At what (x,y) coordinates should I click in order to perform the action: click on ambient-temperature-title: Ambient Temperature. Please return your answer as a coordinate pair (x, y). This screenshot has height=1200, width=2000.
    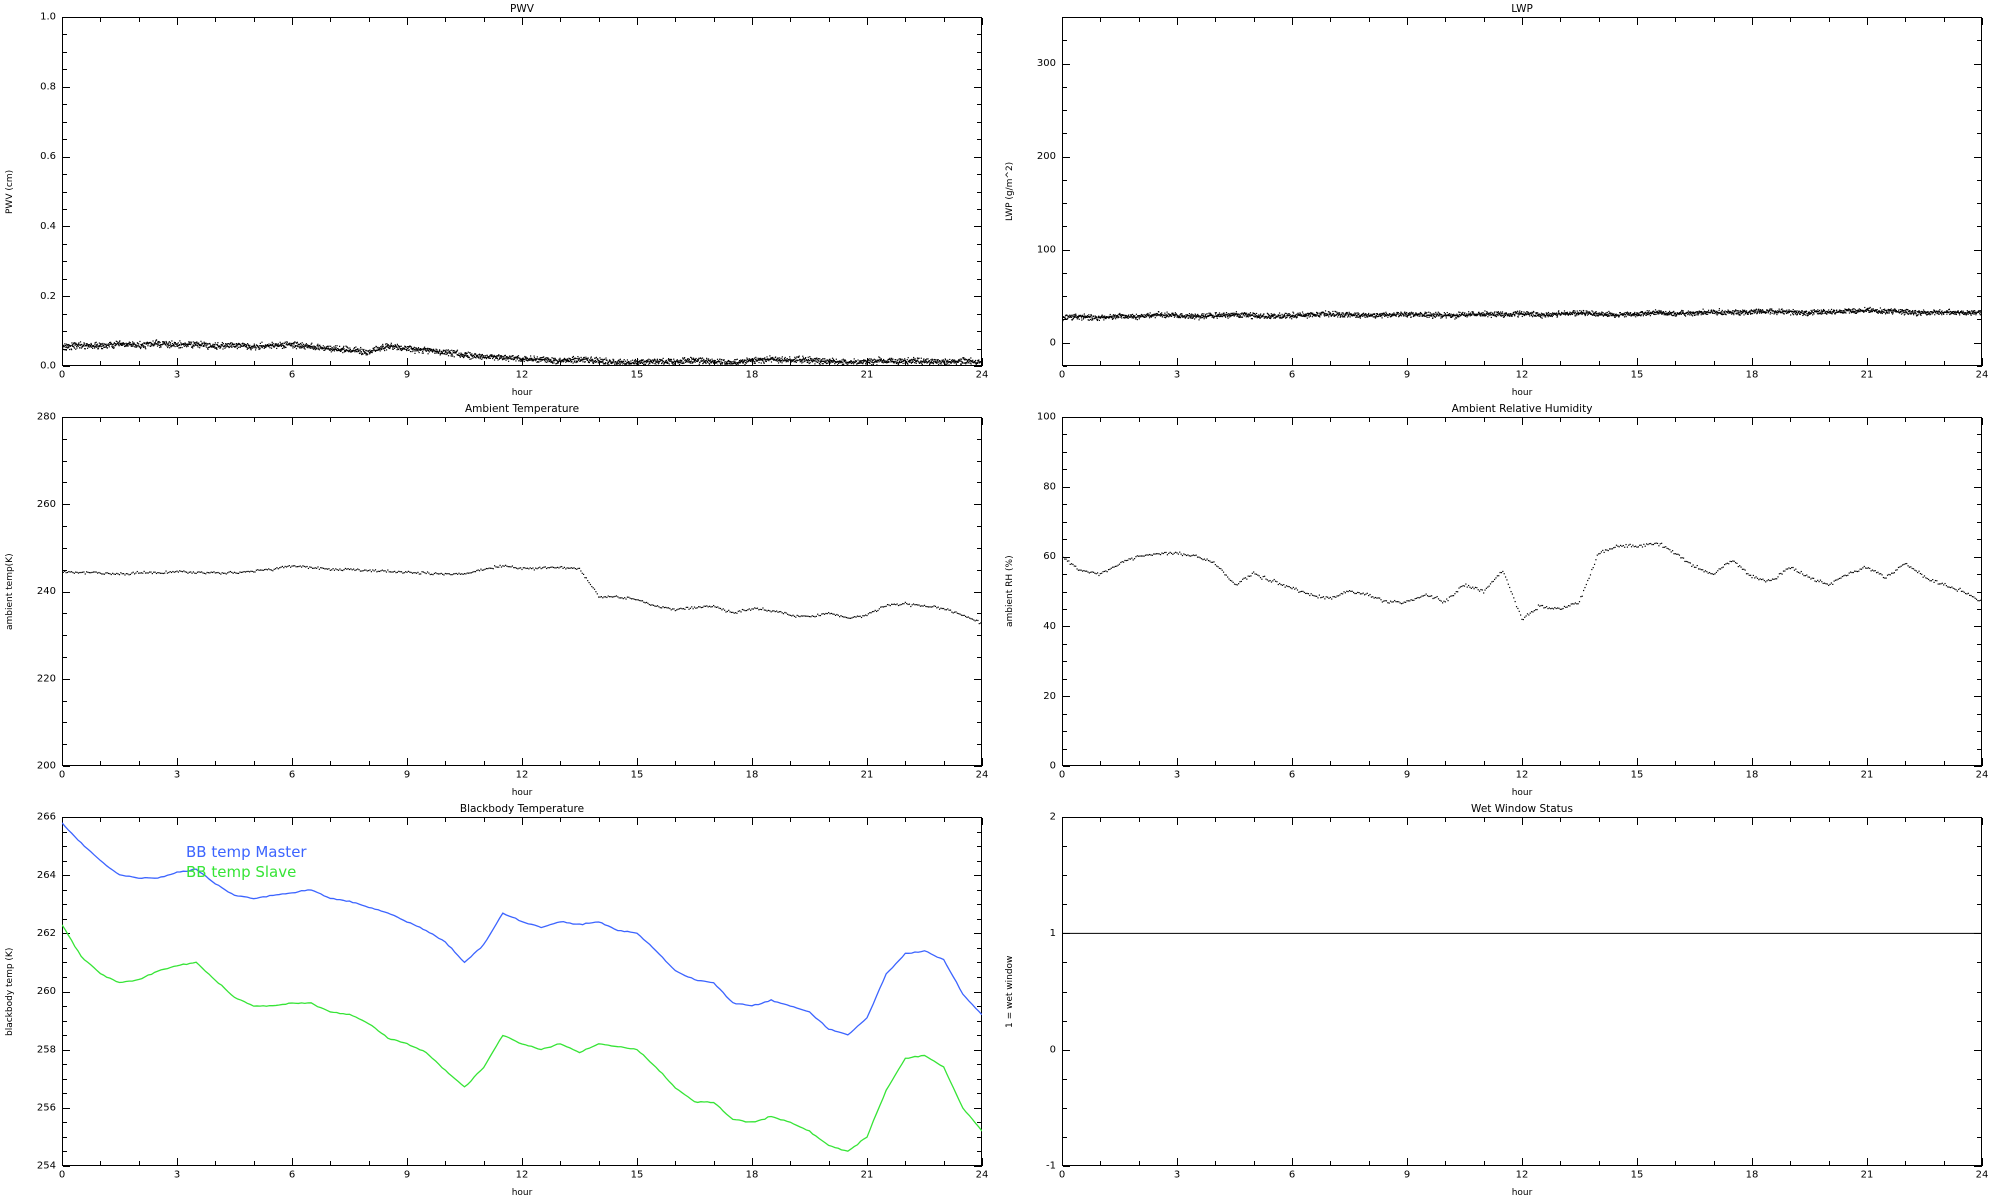
    Looking at the image, I should click on (522, 409).